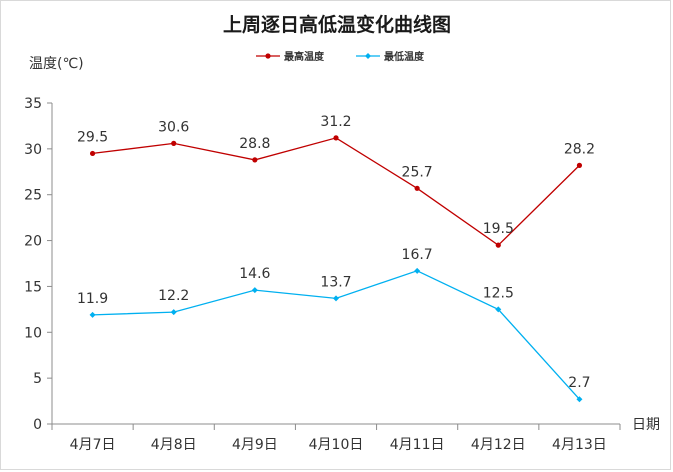  What do you see at coordinates (33, 196) in the screenshot?
I see `y-tick-label: 25` at bounding box center [33, 196].